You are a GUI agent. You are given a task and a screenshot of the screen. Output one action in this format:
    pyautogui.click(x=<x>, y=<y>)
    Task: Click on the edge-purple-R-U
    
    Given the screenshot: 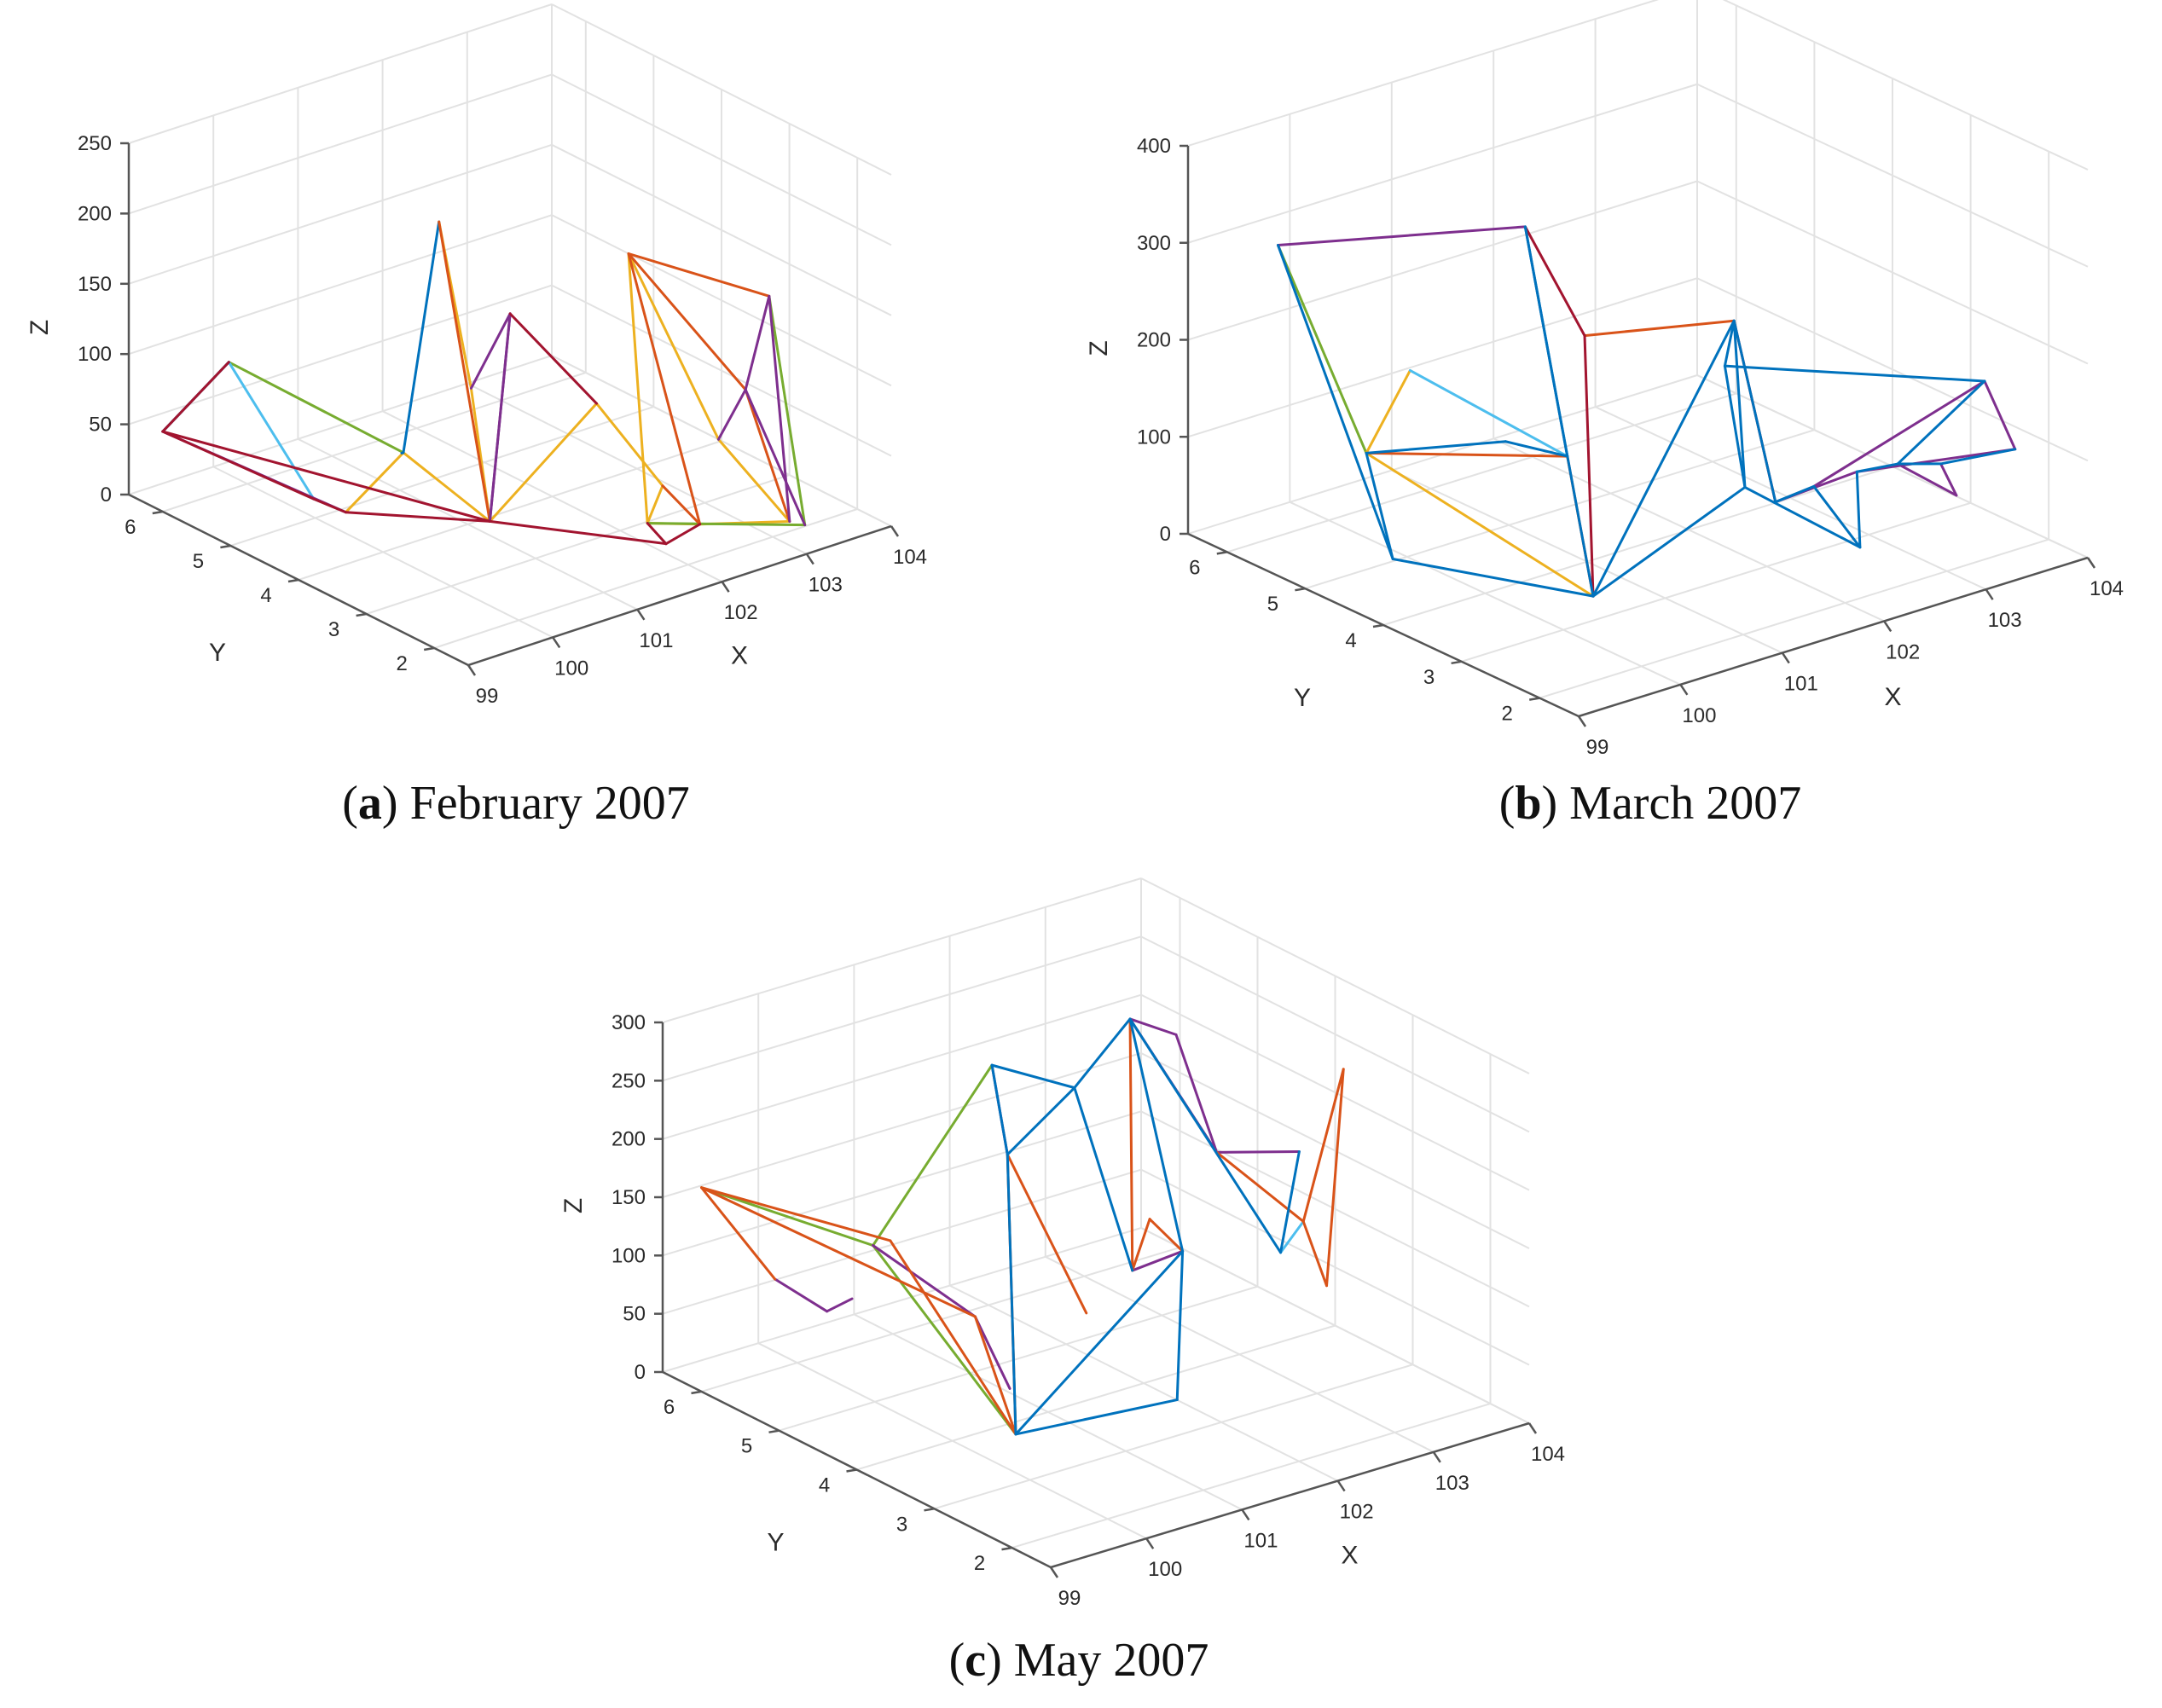 What is the action you would take?
    pyautogui.click(x=757, y=342)
    